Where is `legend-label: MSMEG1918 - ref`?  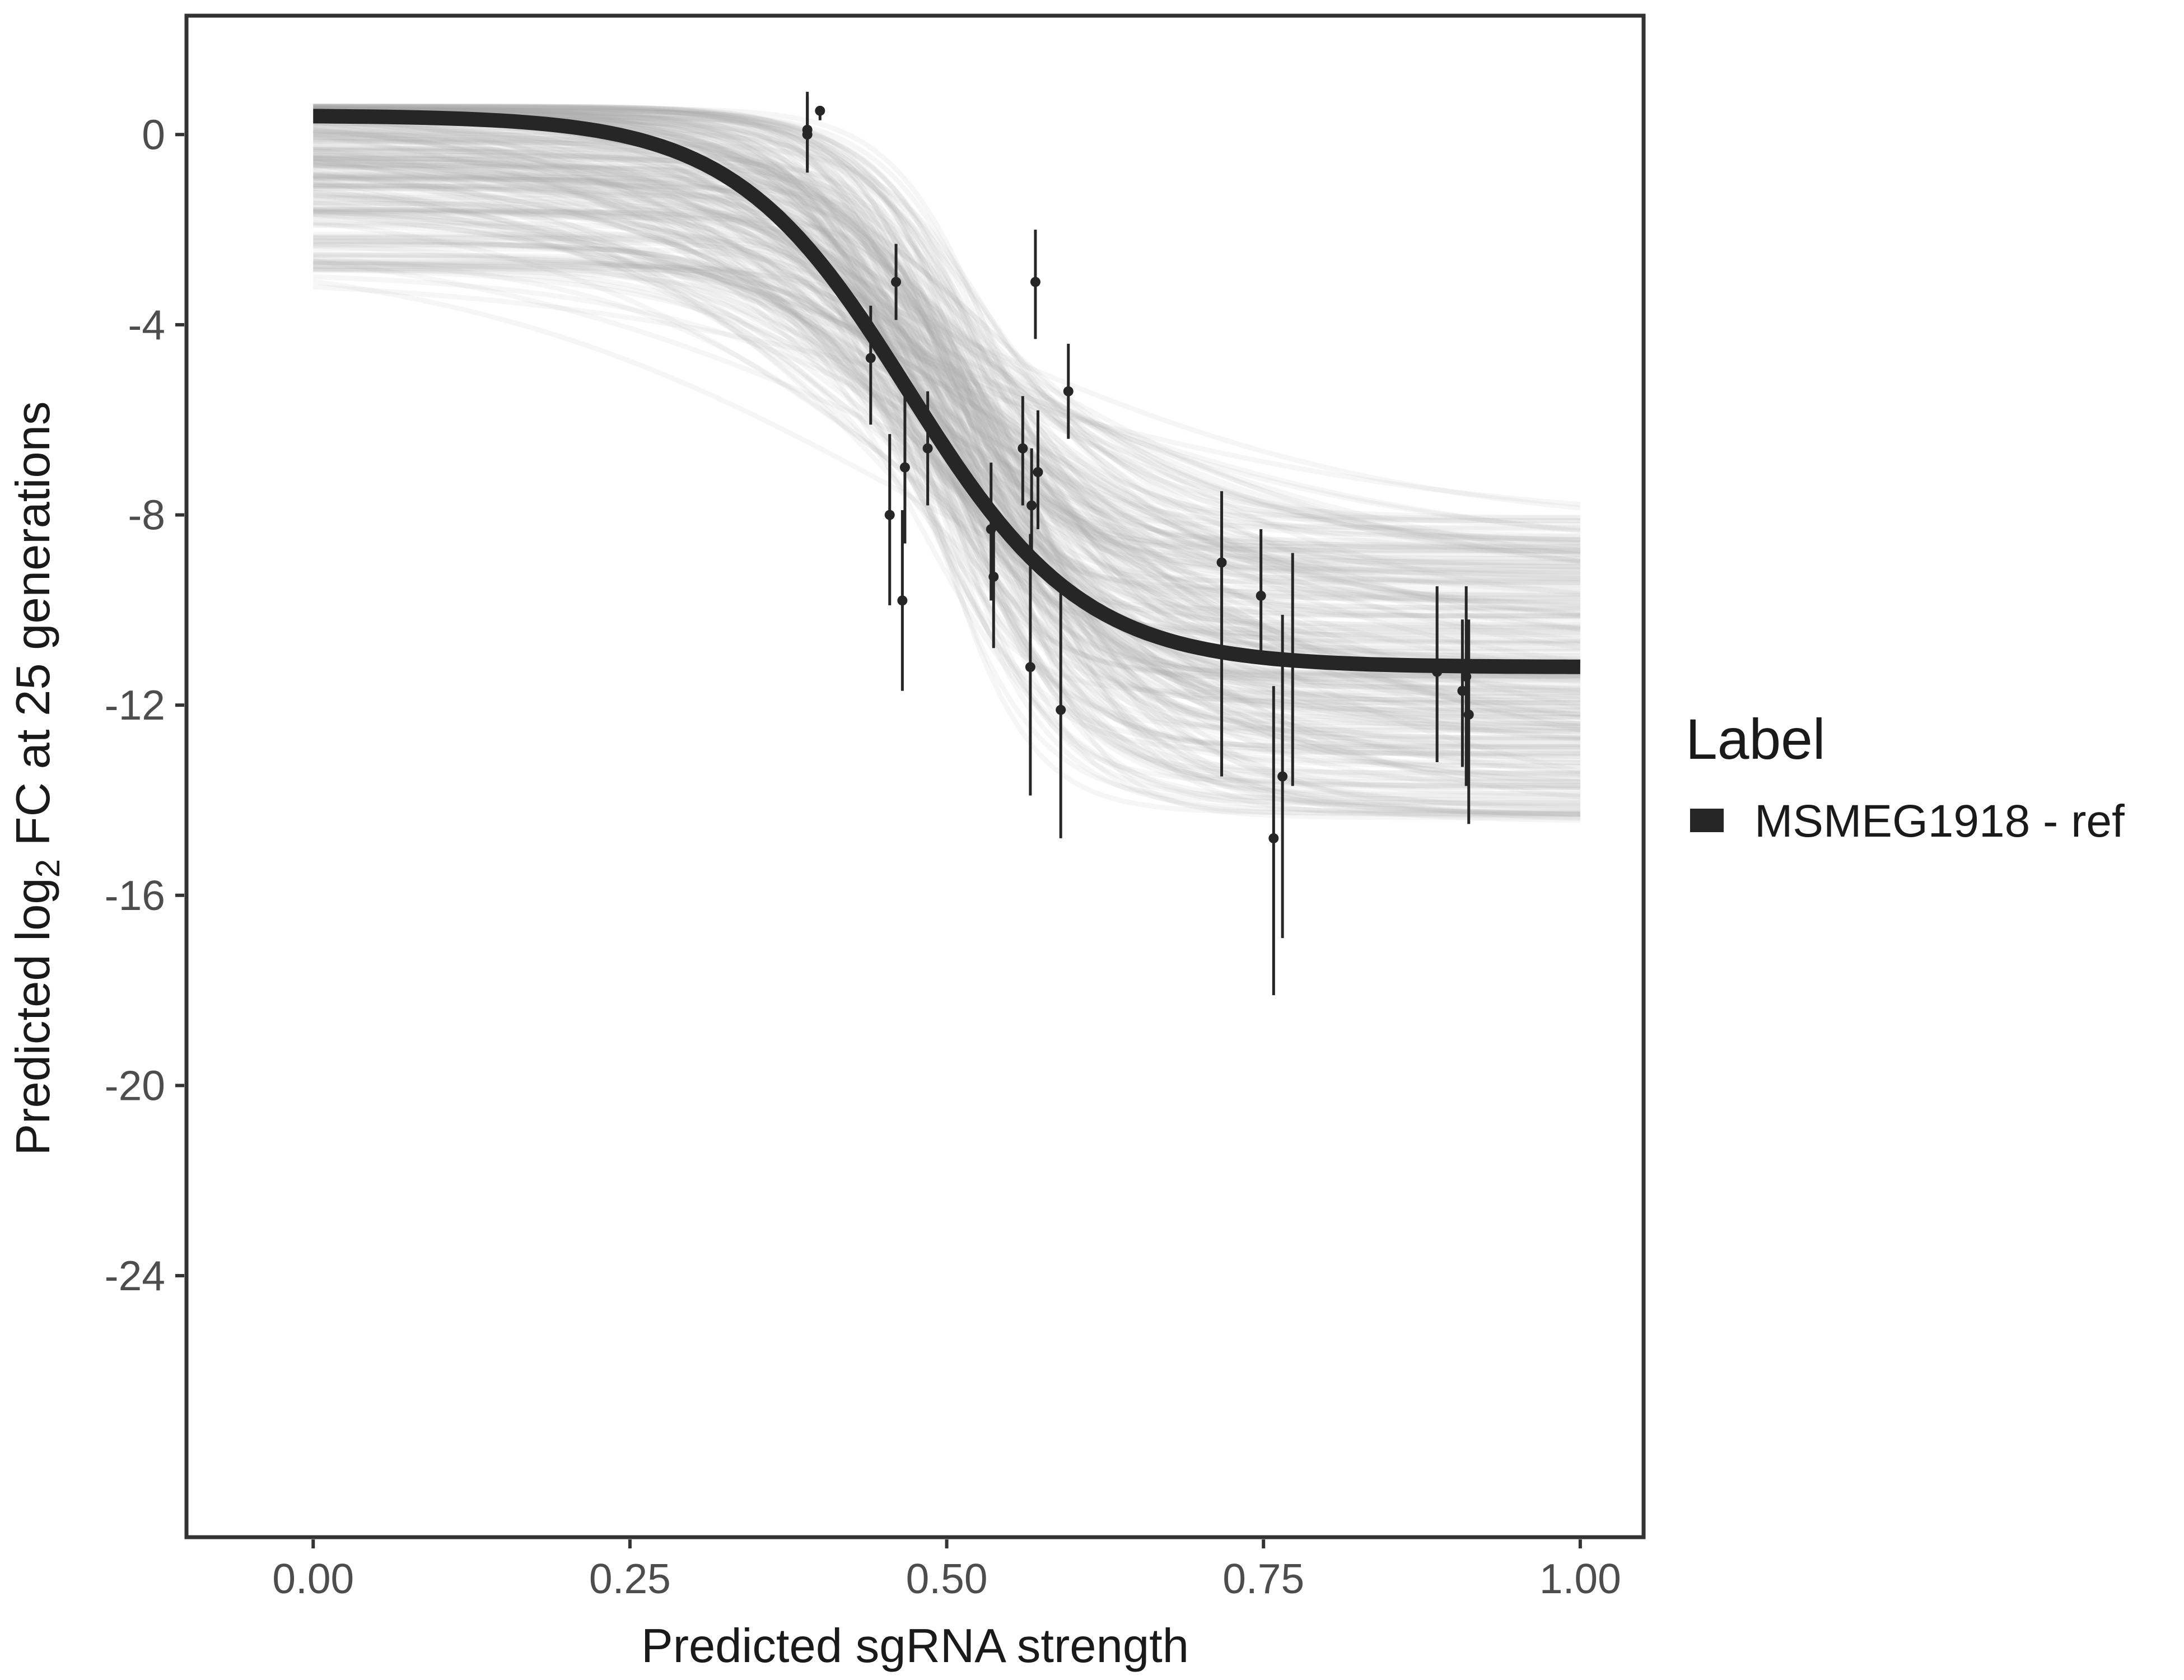
legend-label: MSMEG1918 - ref is located at coordinates (1940, 822).